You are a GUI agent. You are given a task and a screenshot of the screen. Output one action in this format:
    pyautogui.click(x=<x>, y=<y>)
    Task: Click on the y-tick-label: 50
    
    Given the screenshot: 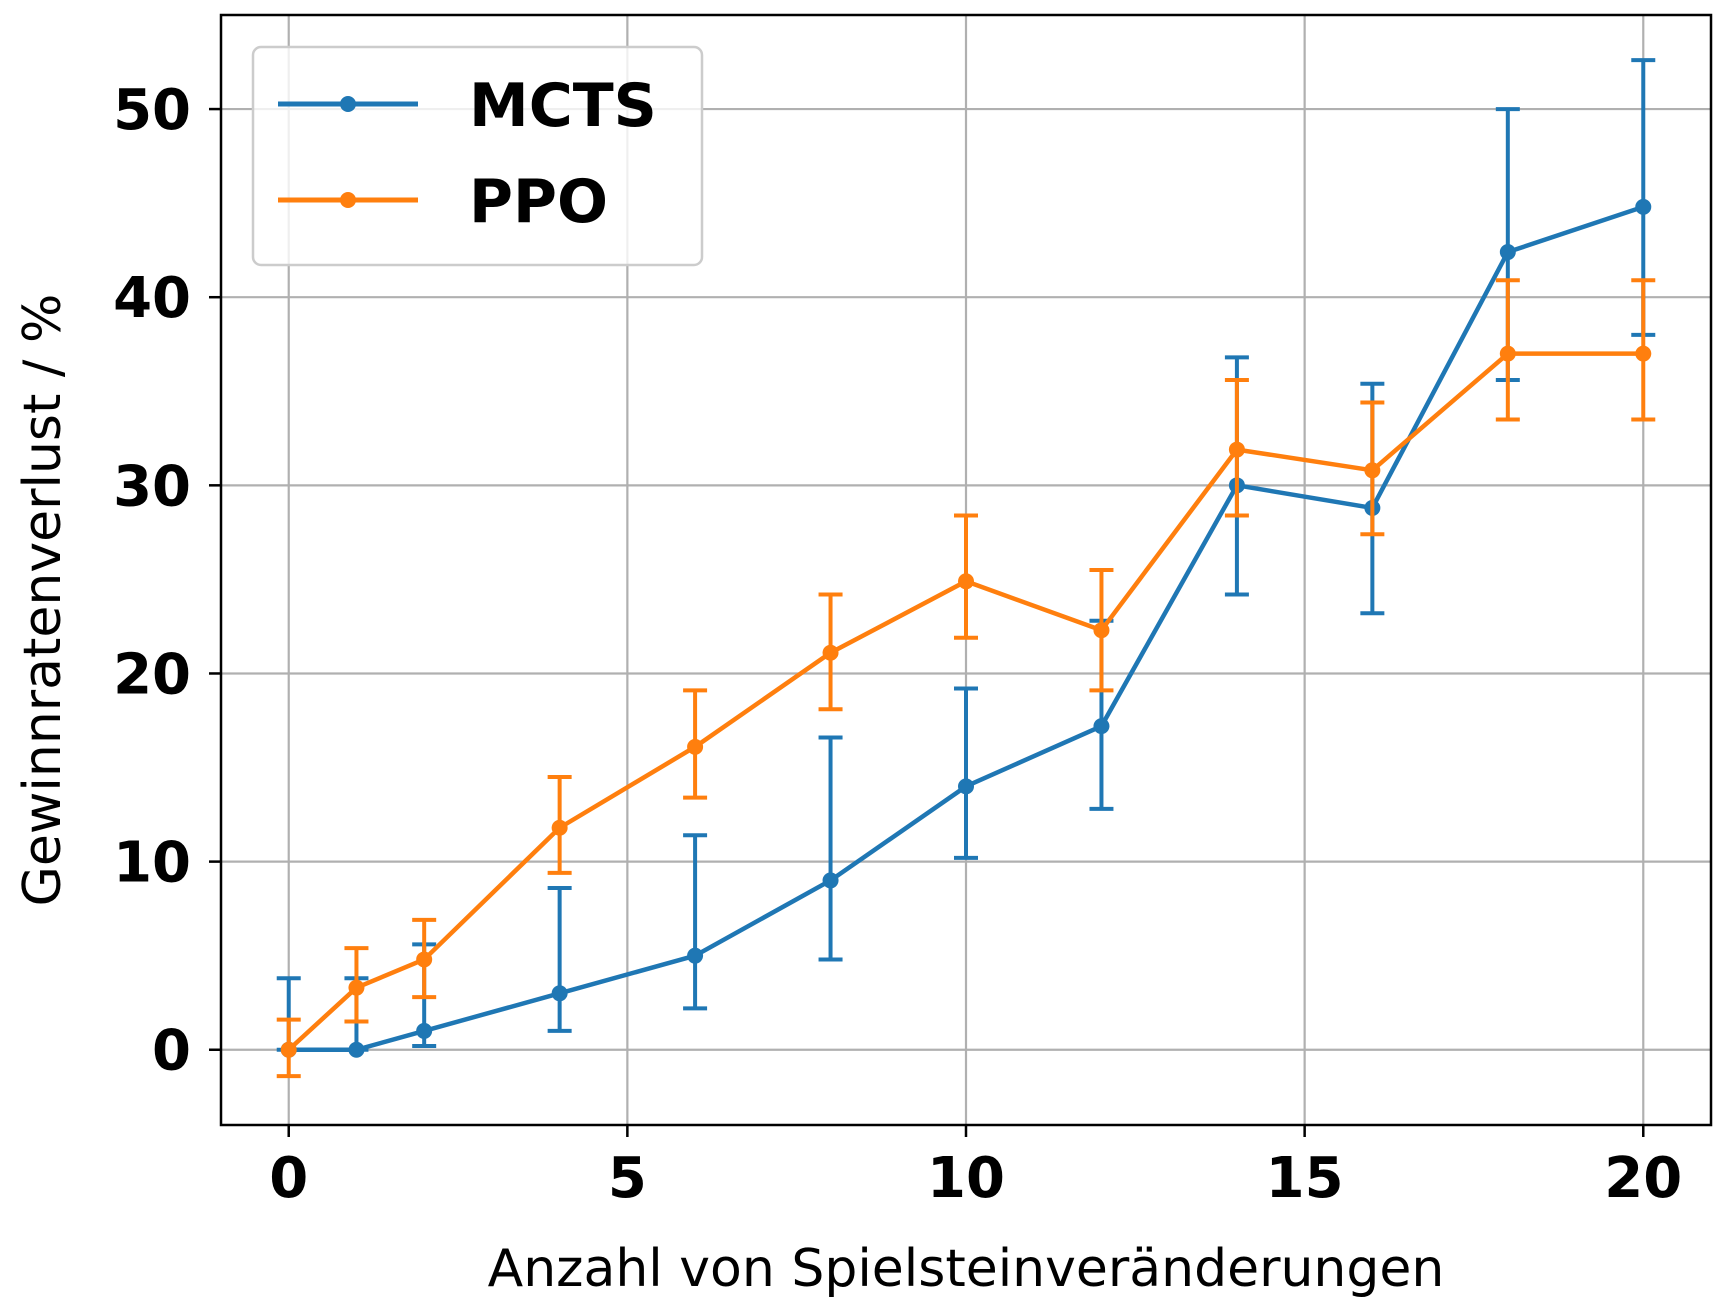 What is the action you would take?
    pyautogui.click(x=152, y=110)
    